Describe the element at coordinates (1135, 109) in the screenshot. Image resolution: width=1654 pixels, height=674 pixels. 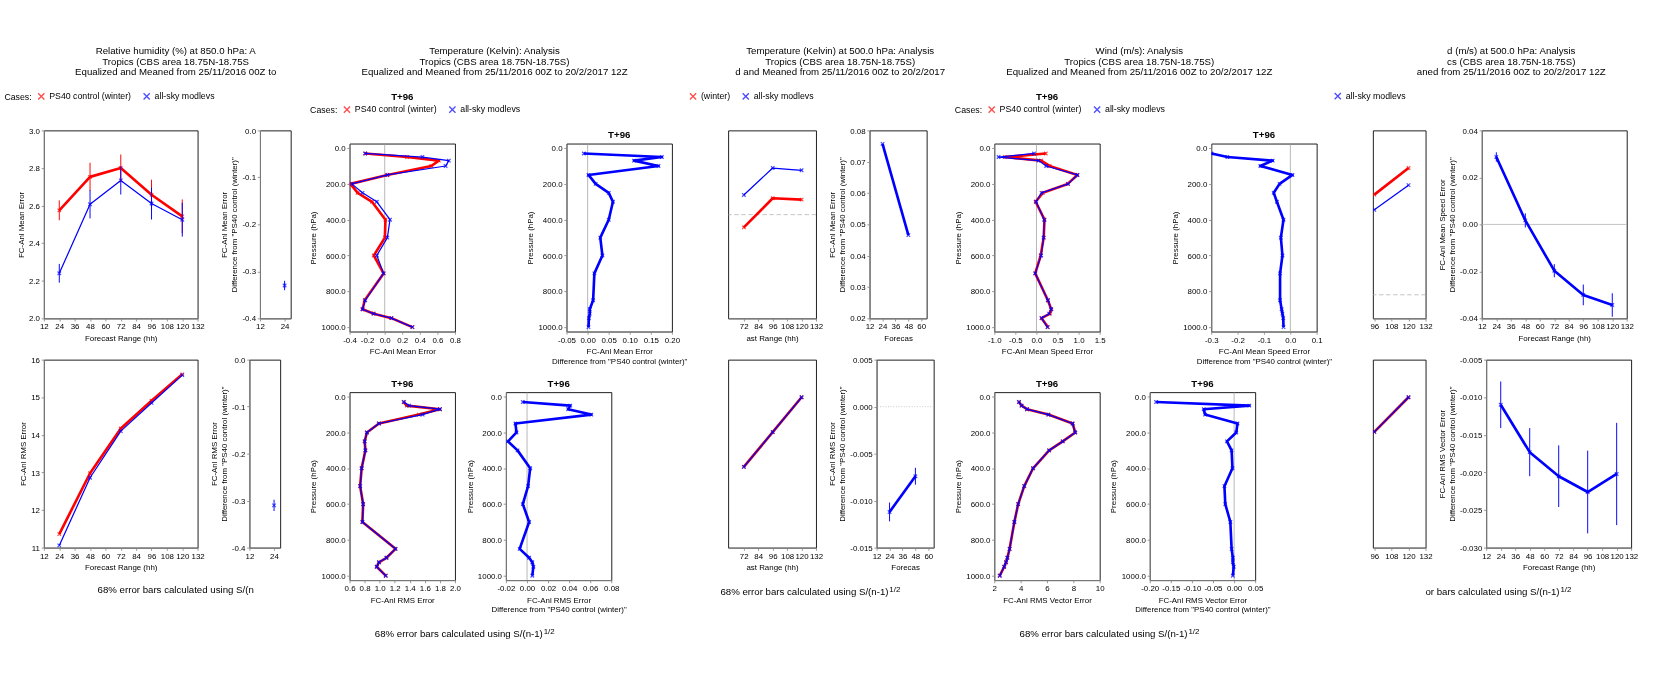
I see `legend-label: all-sky modlevs` at that location.